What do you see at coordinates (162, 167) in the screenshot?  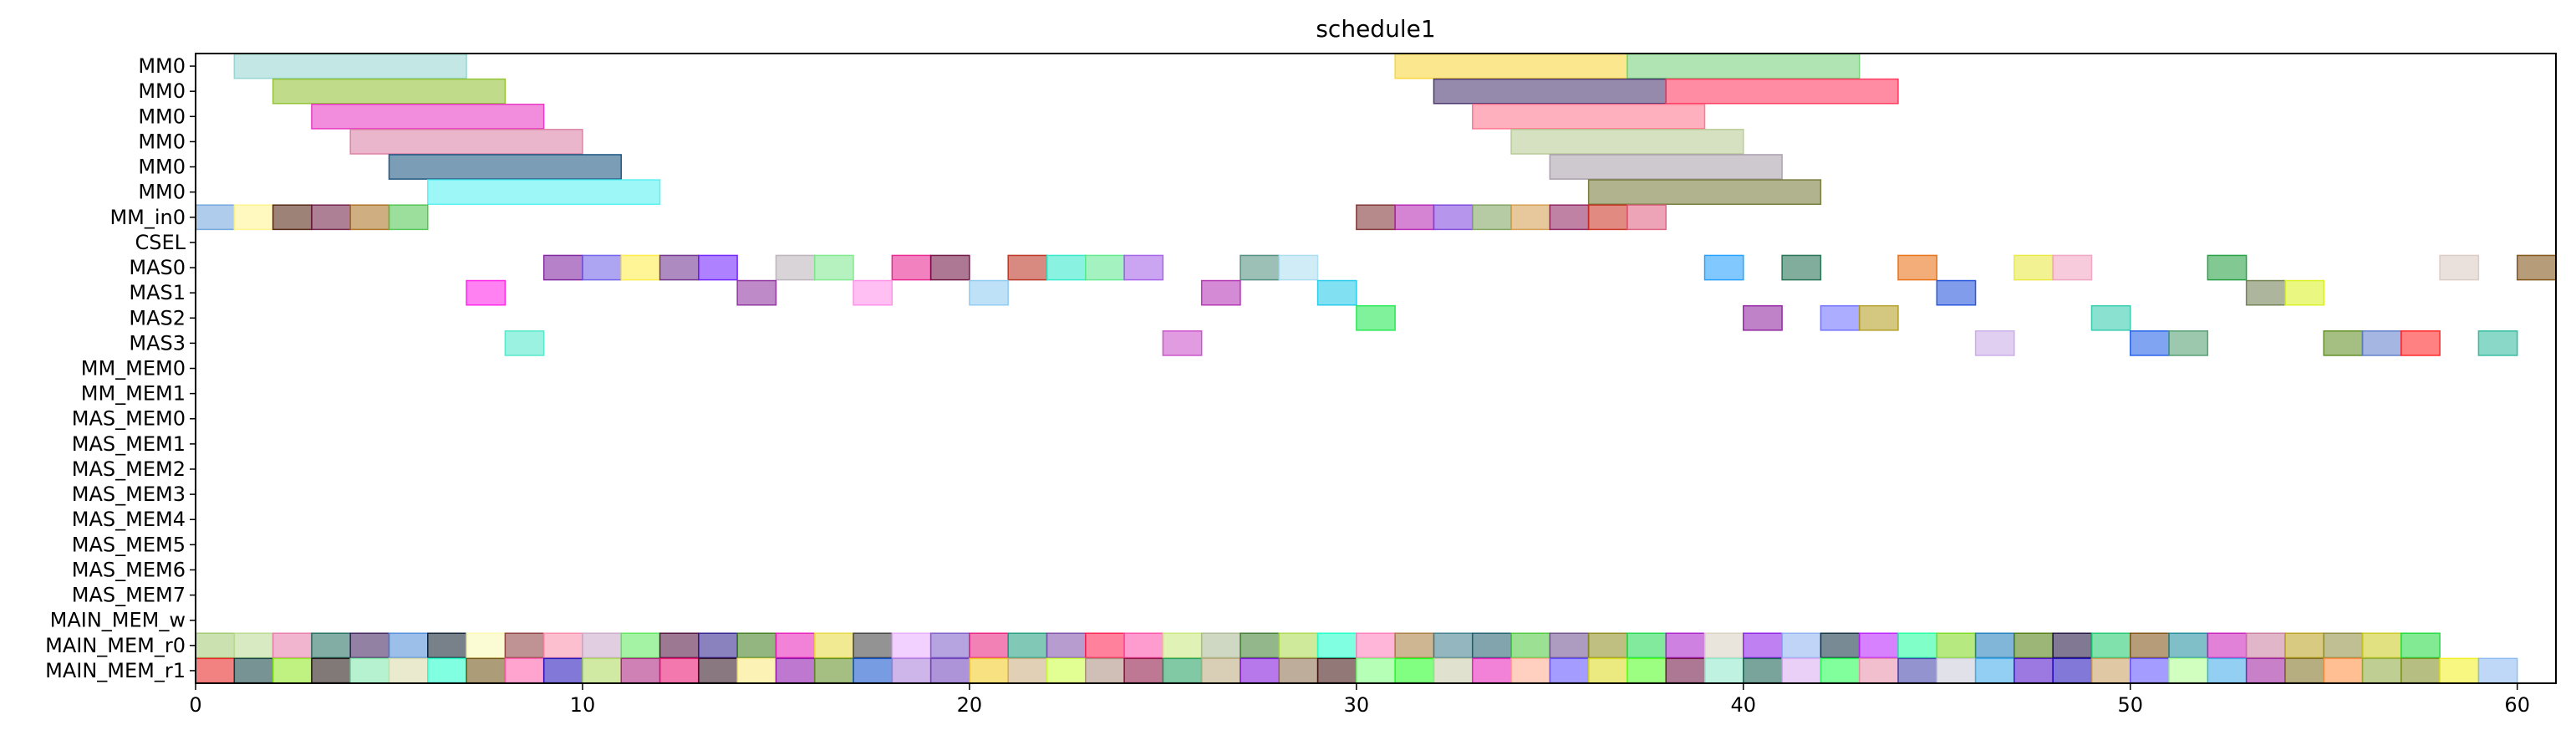 I see `y-tick-label: MM0` at bounding box center [162, 167].